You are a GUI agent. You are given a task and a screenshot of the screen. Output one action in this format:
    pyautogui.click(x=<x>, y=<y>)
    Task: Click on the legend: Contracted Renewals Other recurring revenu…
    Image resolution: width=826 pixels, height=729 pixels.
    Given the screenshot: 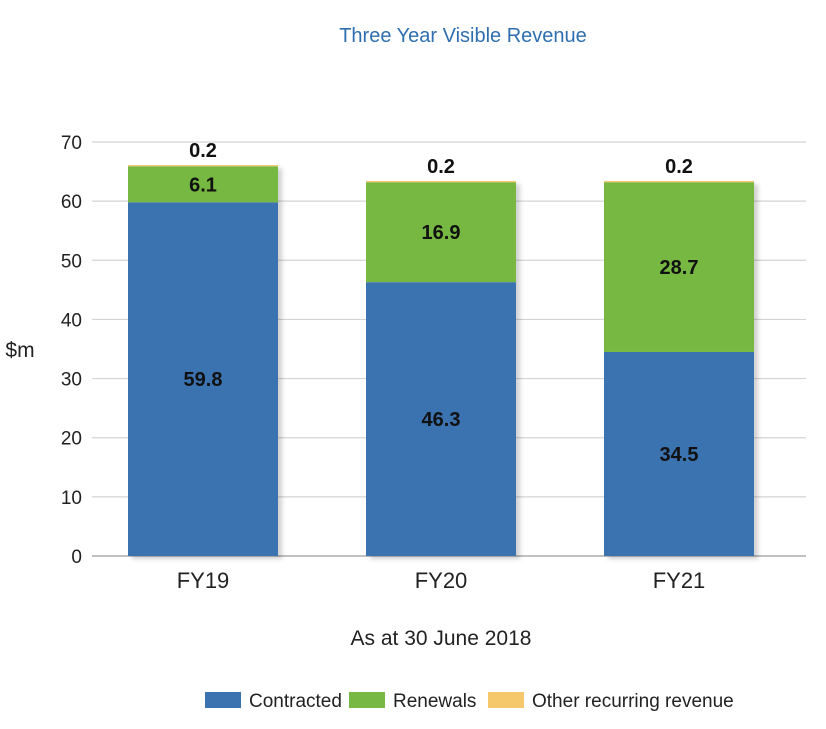 What is the action you would take?
    pyautogui.click(x=469, y=701)
    